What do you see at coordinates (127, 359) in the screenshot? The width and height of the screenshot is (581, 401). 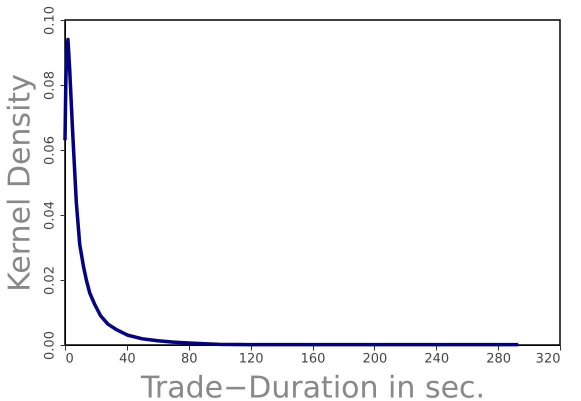 I see `x-tick-label: 40` at bounding box center [127, 359].